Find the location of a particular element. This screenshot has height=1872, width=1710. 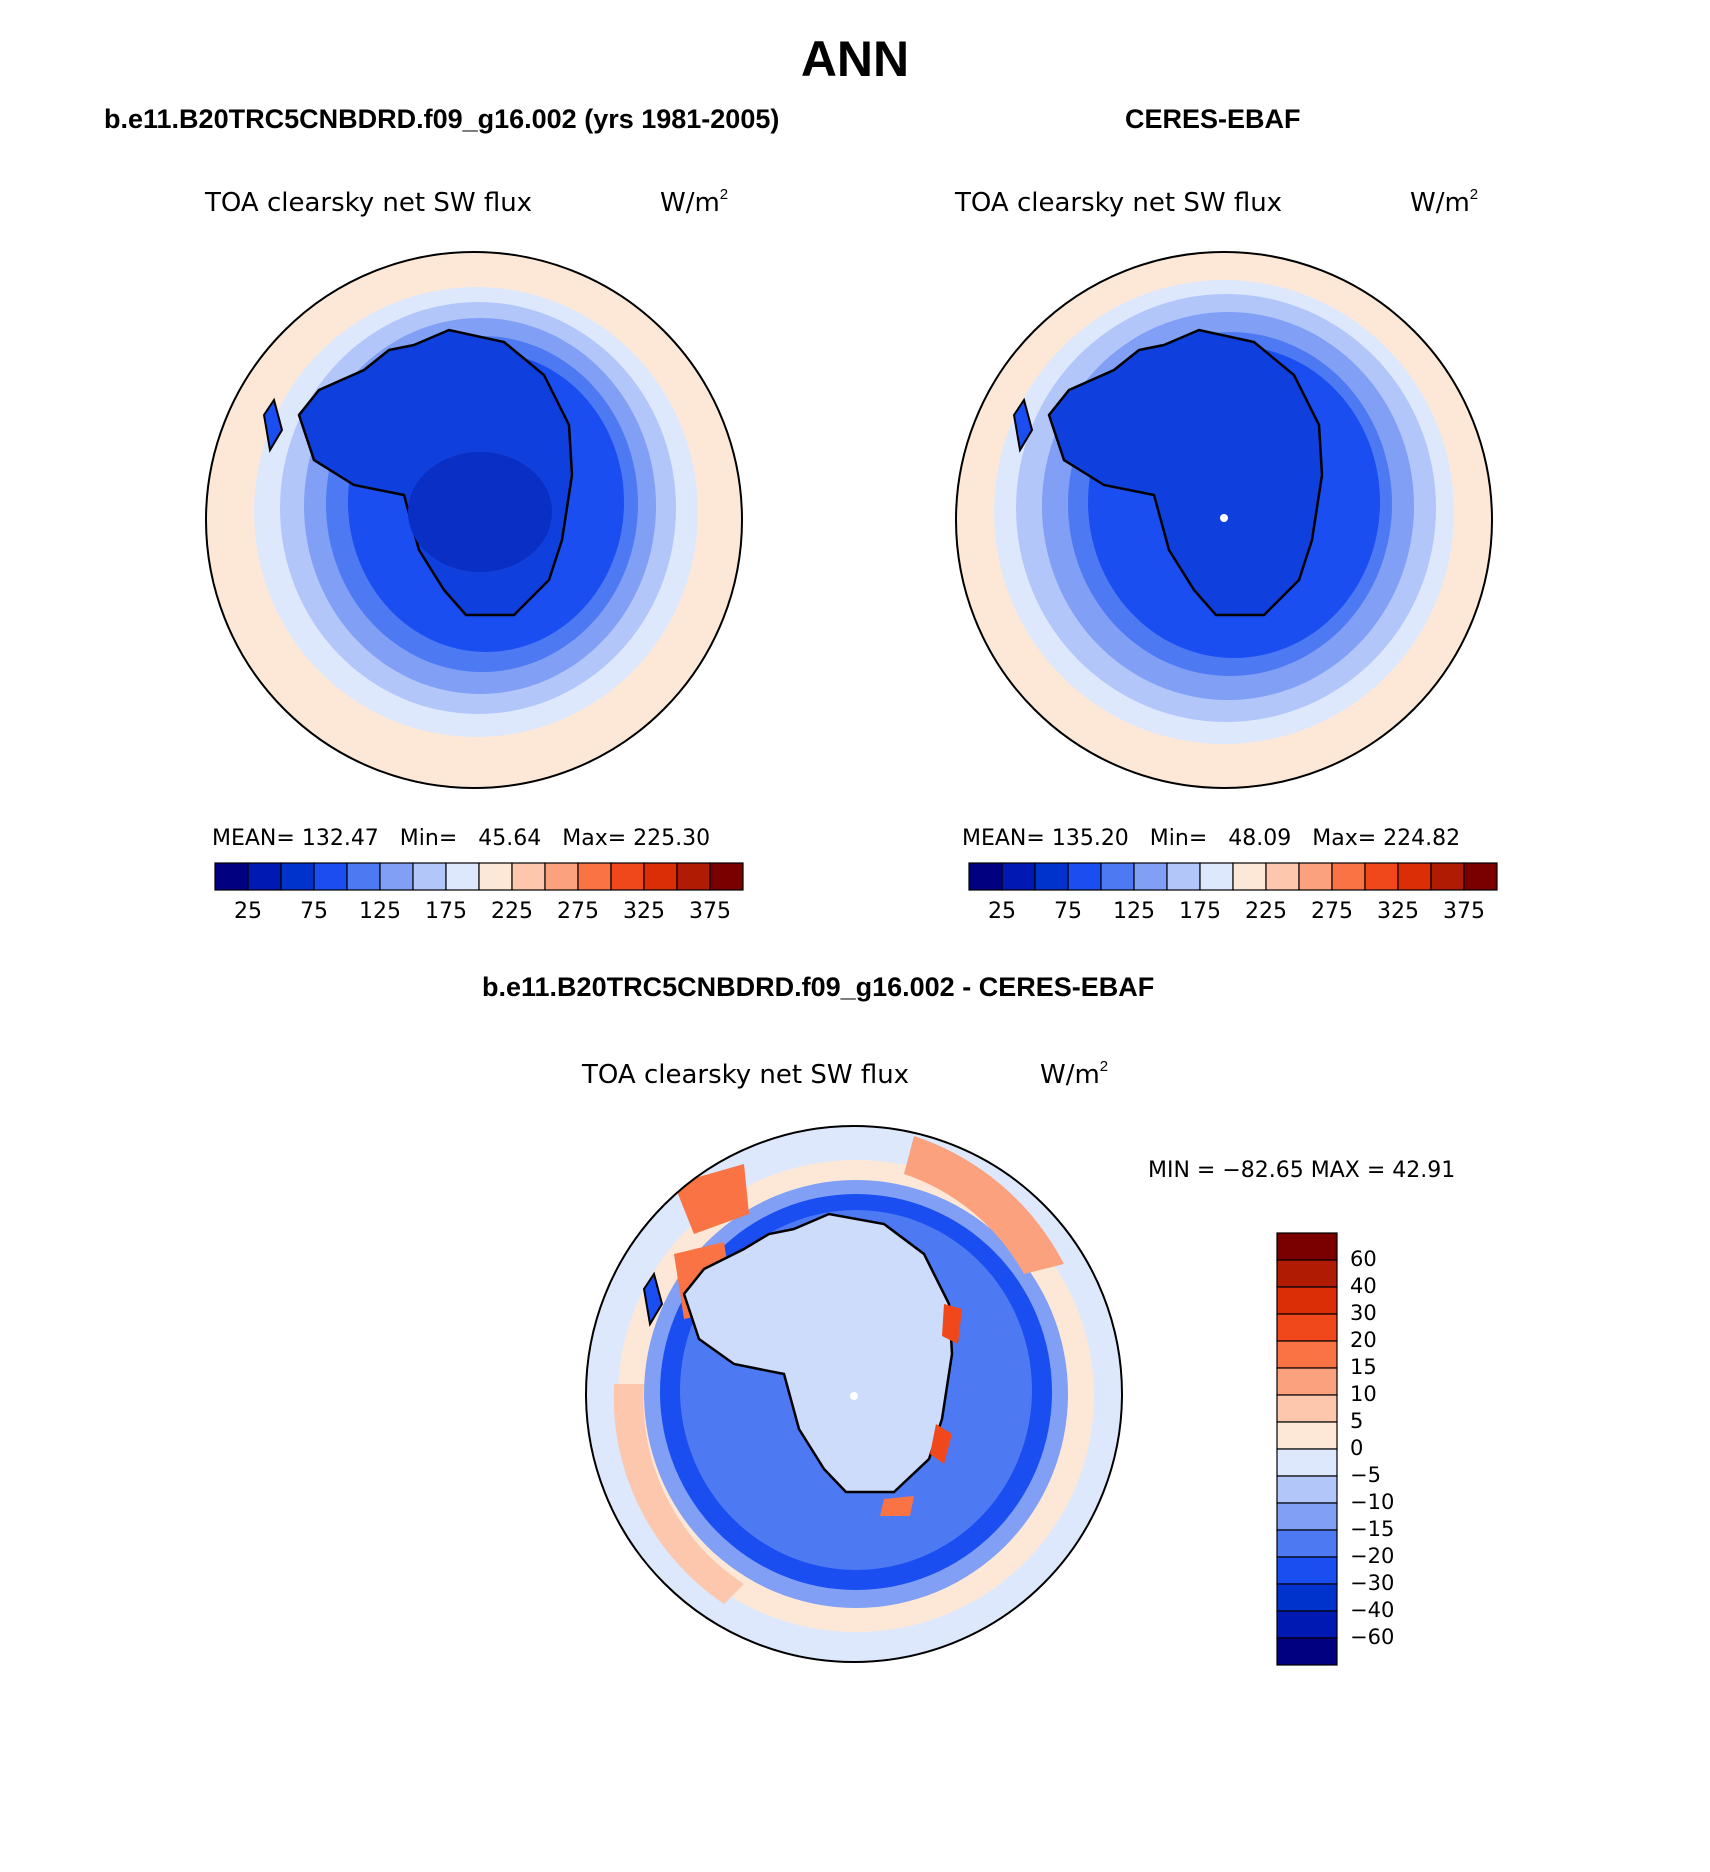

colorbar-level-label: 15 is located at coordinates (1363, 1367).